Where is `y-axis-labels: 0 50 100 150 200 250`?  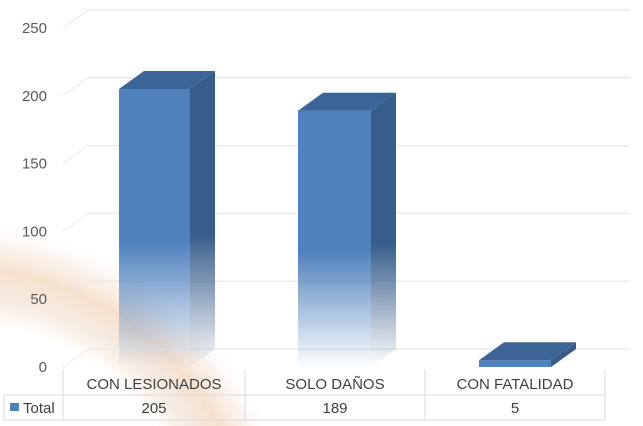
y-axis-labels: 0 50 100 150 200 250 is located at coordinates (34, 198).